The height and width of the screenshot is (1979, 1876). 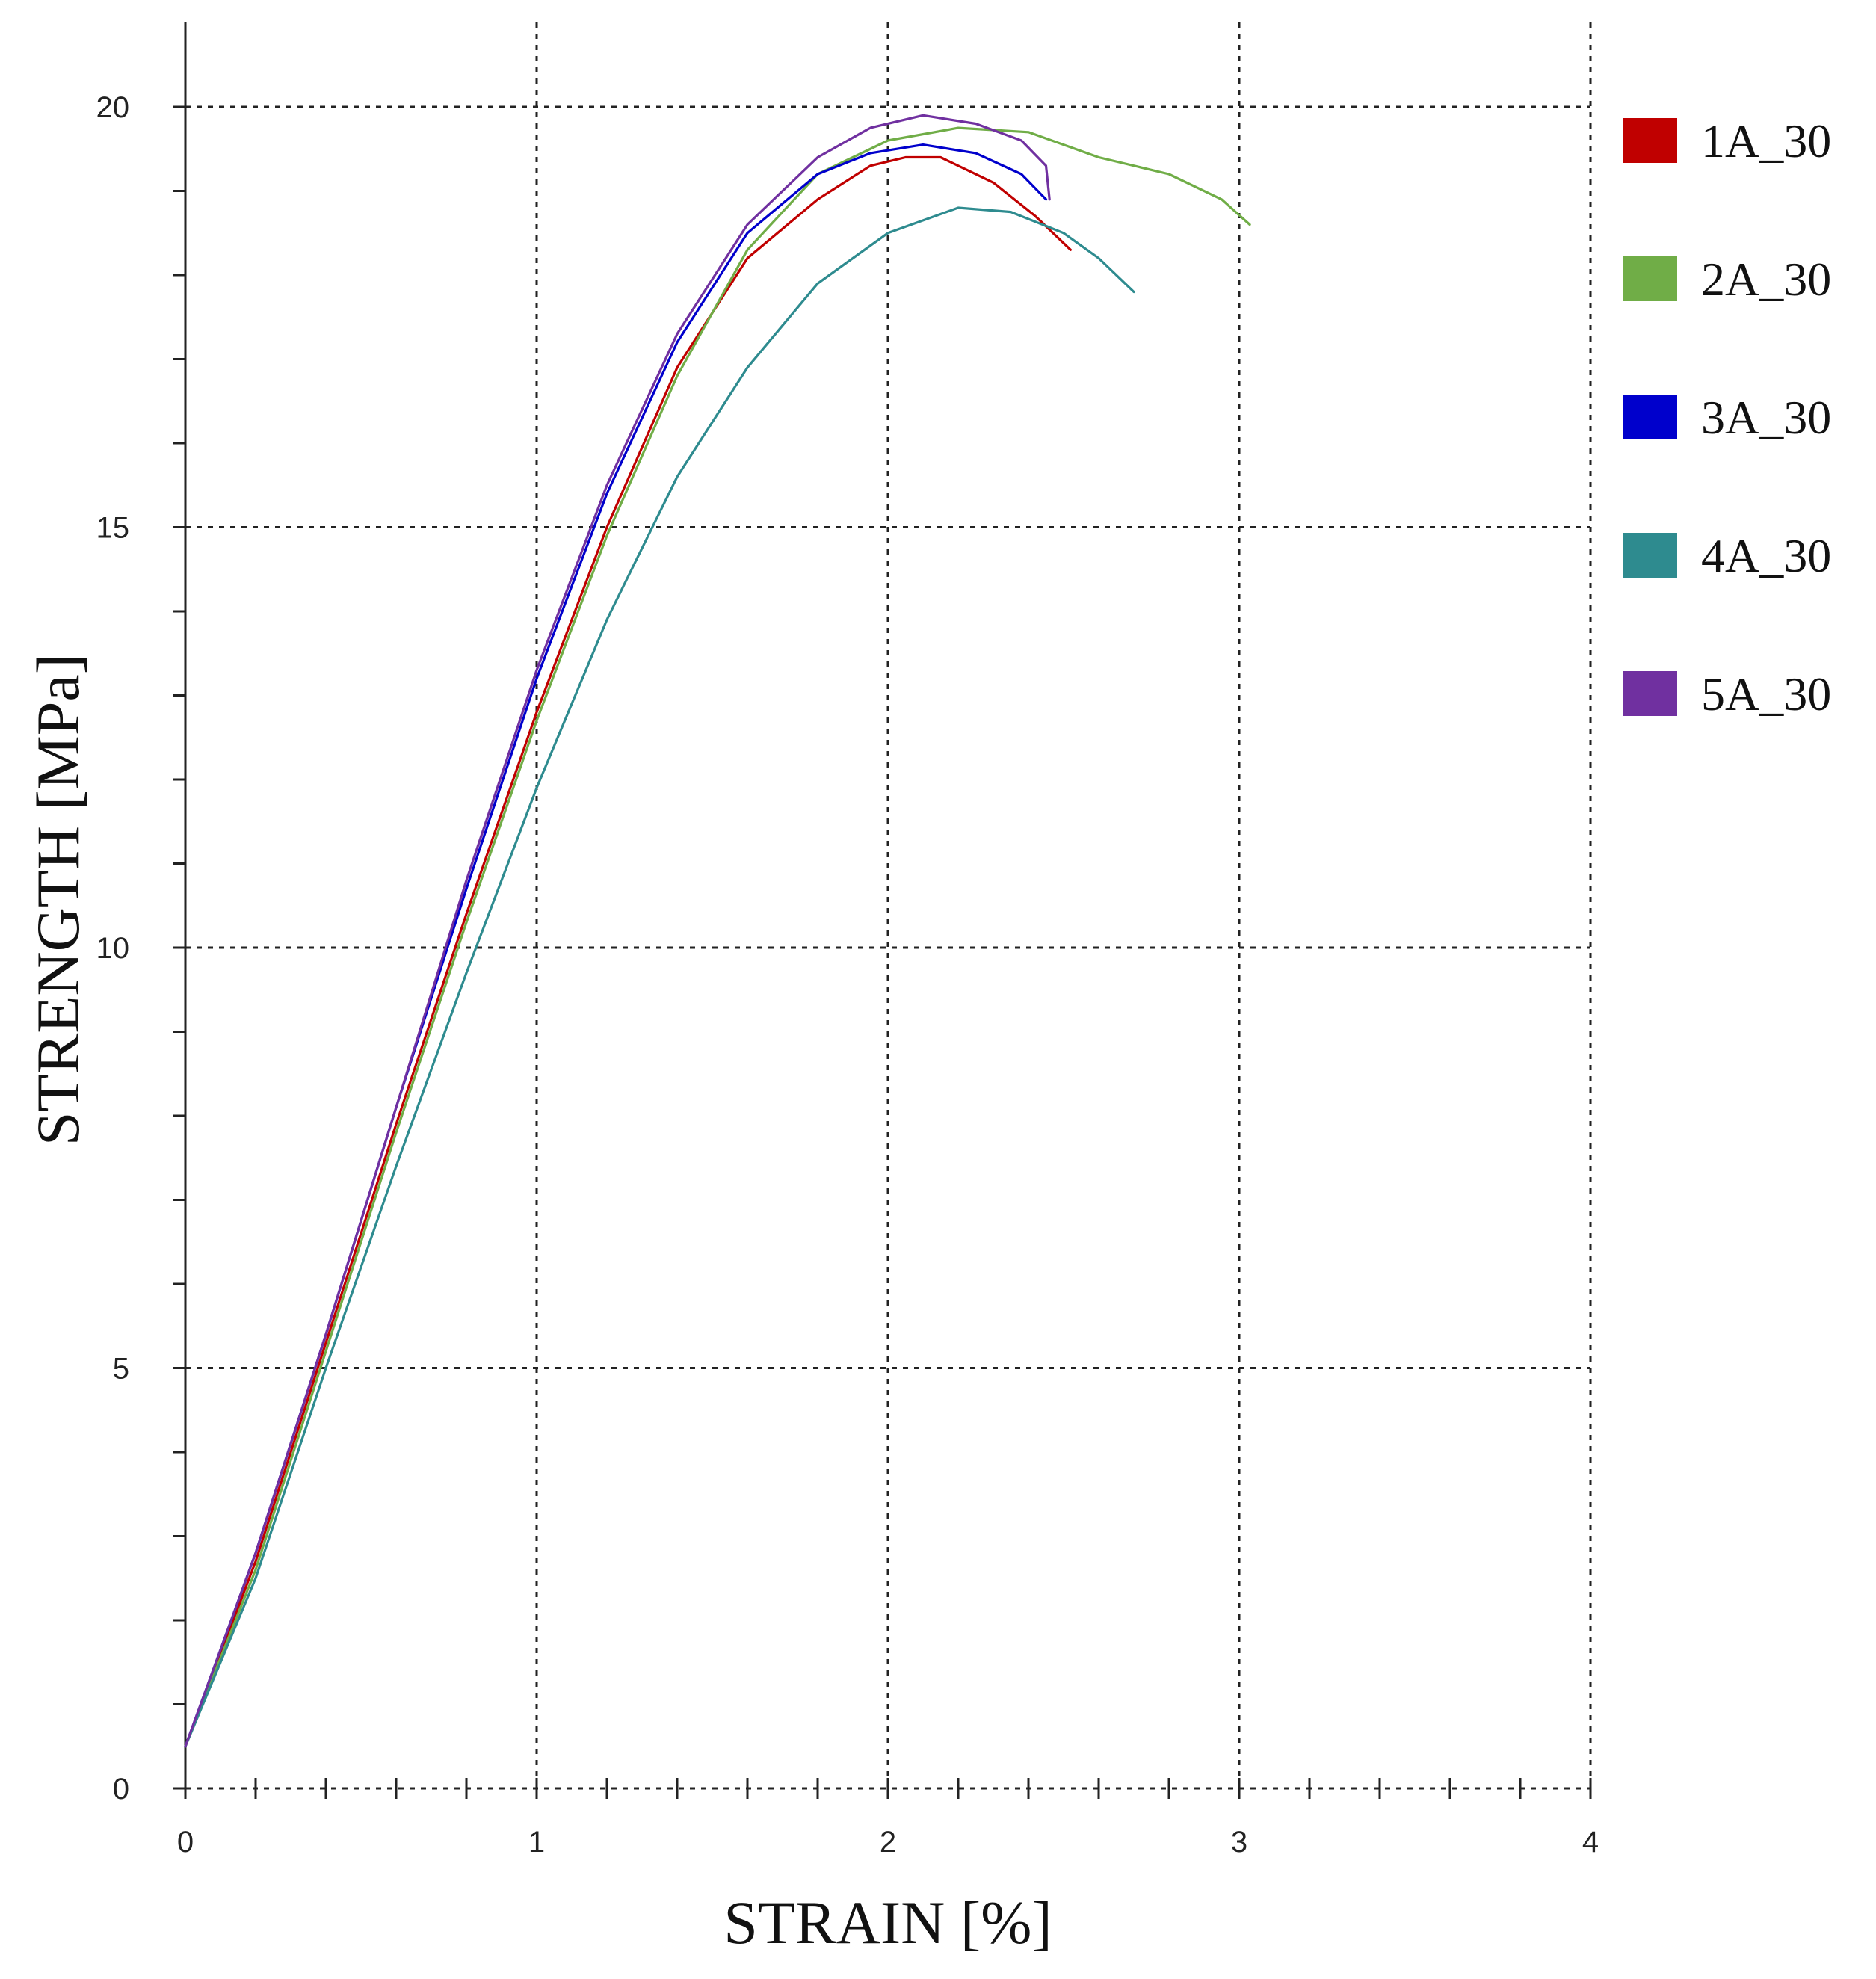 What do you see at coordinates (113, 528) in the screenshot?
I see `y-tick-label: 15` at bounding box center [113, 528].